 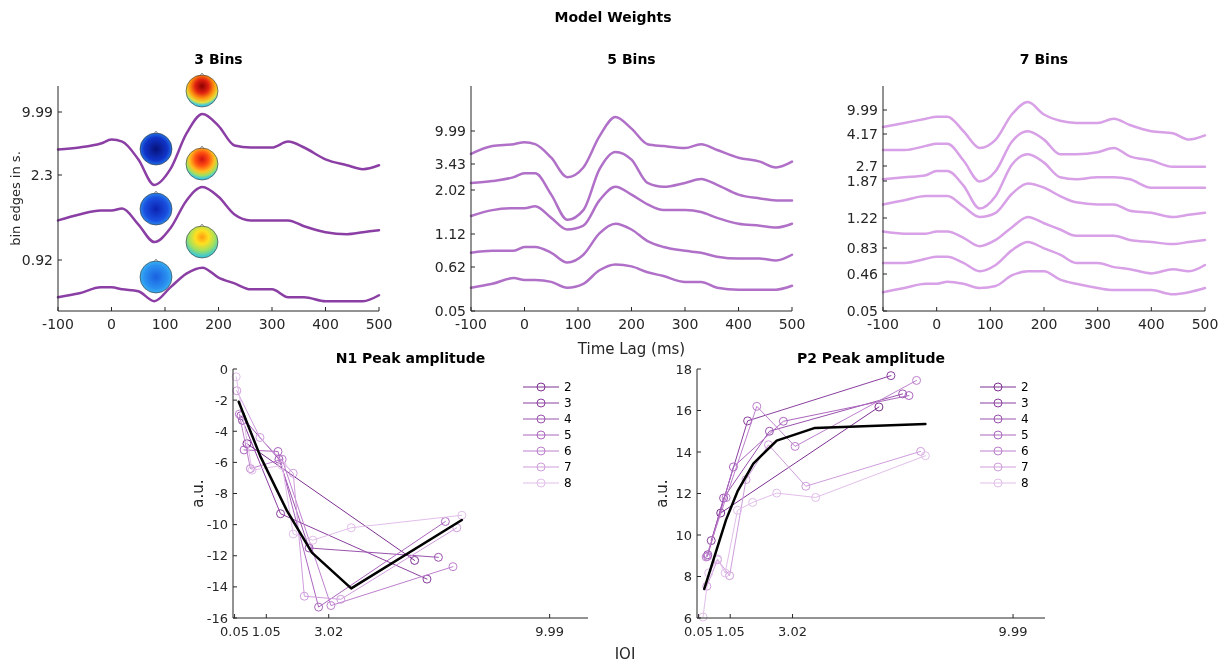 I want to click on y-tick-label: 0, so click(x=223, y=369).